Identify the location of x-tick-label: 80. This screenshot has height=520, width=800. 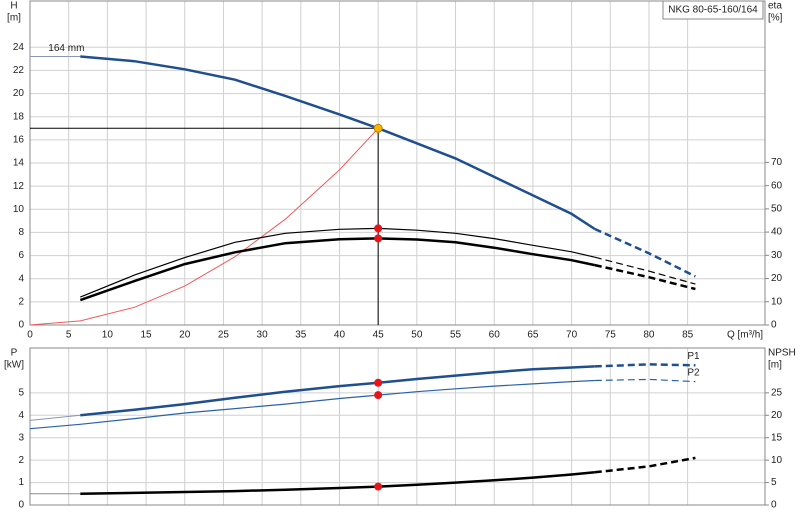
(649, 335).